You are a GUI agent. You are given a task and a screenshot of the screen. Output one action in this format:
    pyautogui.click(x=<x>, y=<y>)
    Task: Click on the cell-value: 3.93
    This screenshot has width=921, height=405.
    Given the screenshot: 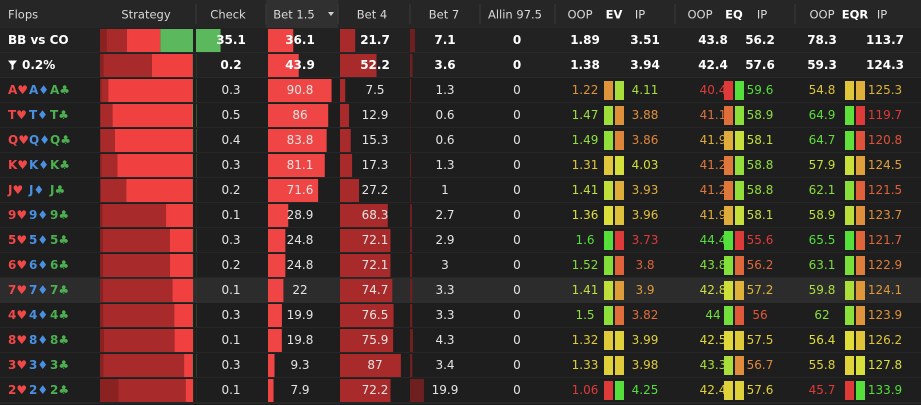 What is the action you would take?
    pyautogui.click(x=645, y=190)
    